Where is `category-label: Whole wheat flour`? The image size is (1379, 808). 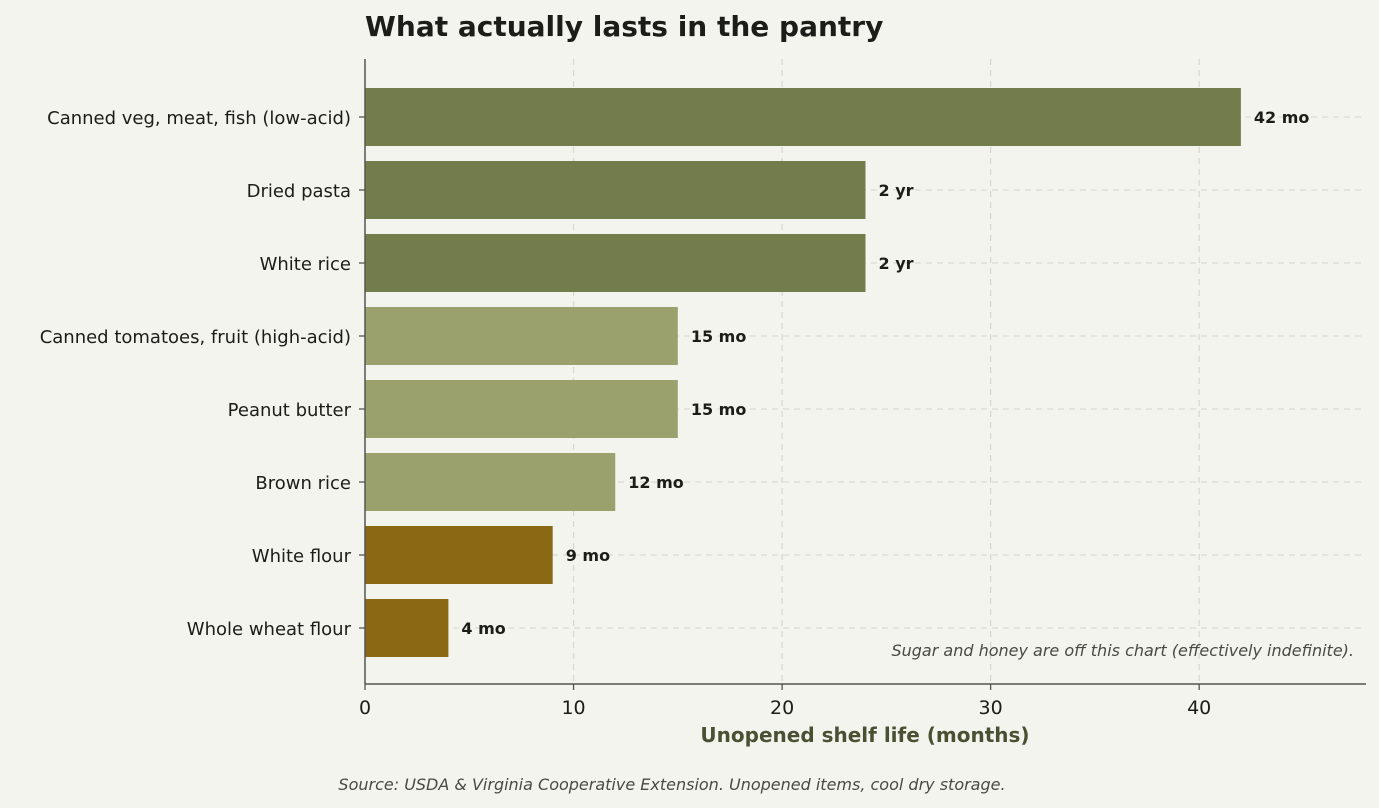 category-label: Whole wheat flour is located at coordinates (269, 629).